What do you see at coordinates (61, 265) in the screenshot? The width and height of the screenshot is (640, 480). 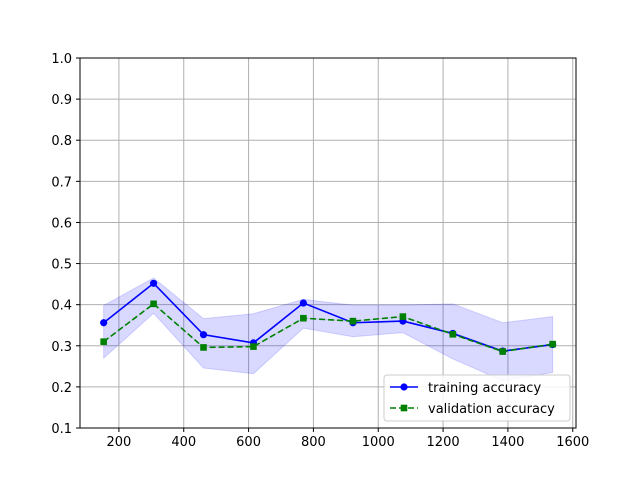 I see `y-tick-label: 0.5` at bounding box center [61, 265].